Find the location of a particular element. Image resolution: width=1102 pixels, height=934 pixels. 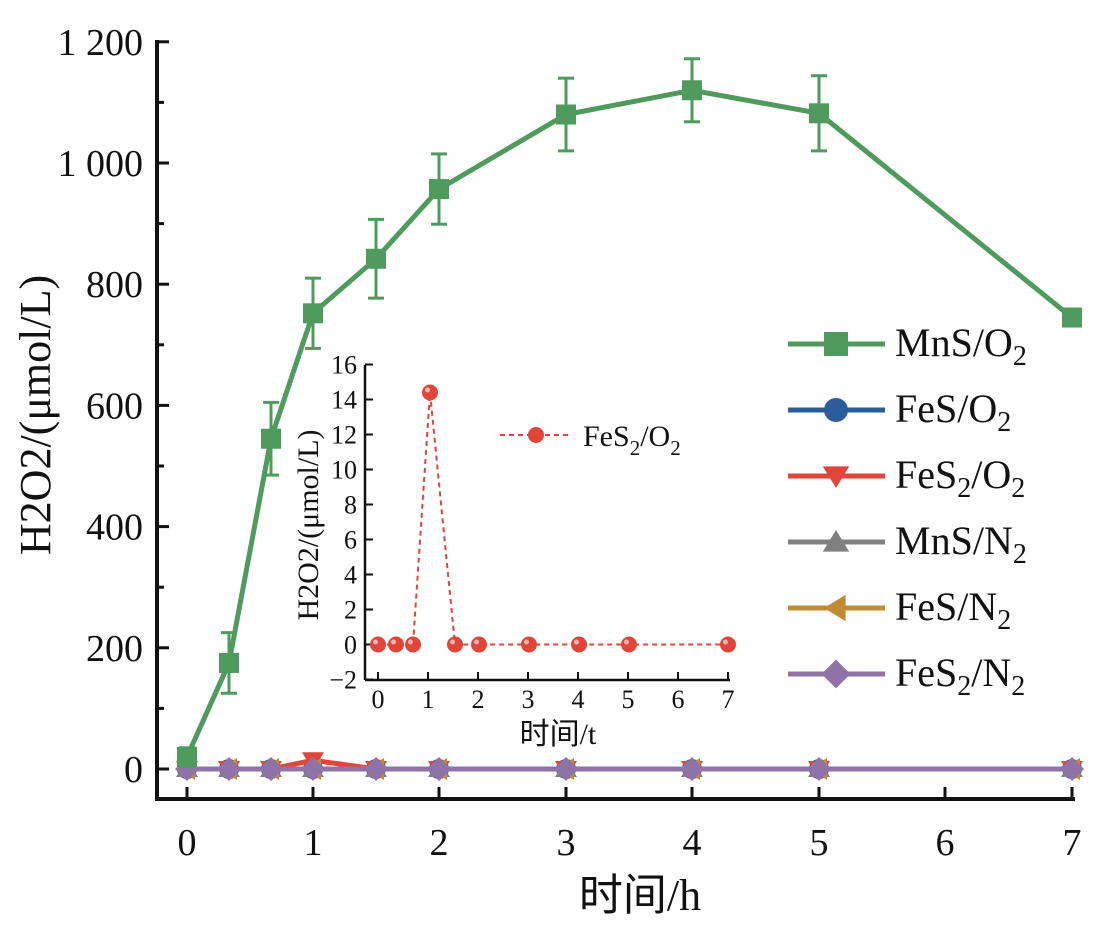

inset-x-tick-label: 7 is located at coordinates (728, 699).